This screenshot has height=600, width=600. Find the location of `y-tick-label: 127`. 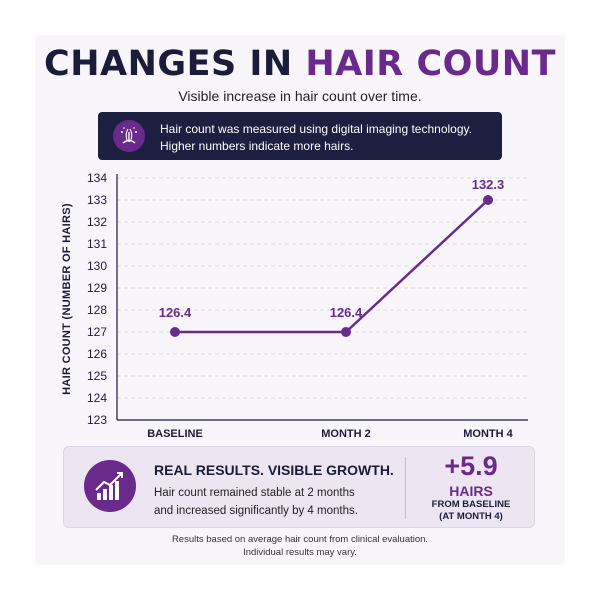

y-tick-label: 127 is located at coordinates (97, 332).